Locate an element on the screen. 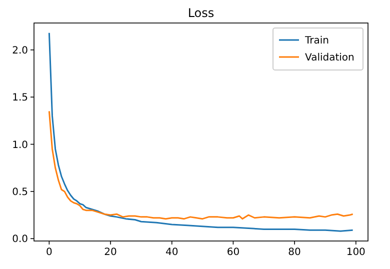 This screenshot has width=390, height=269. y-tick-label: 1.5 is located at coordinates (20, 98).